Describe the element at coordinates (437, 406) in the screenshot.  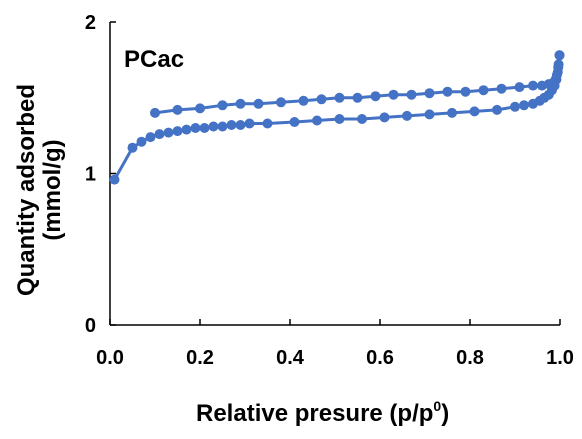
I see `x-axis-title-superscript: 0` at that location.